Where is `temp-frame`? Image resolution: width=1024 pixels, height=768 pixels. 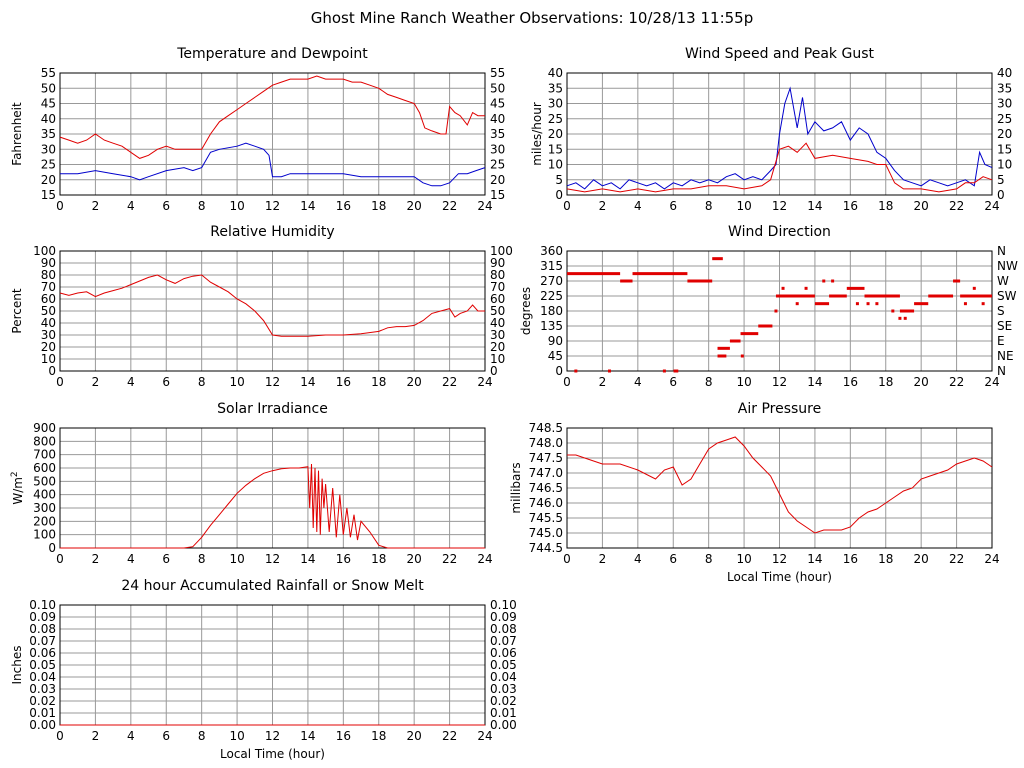
temp-frame is located at coordinates (272, 134).